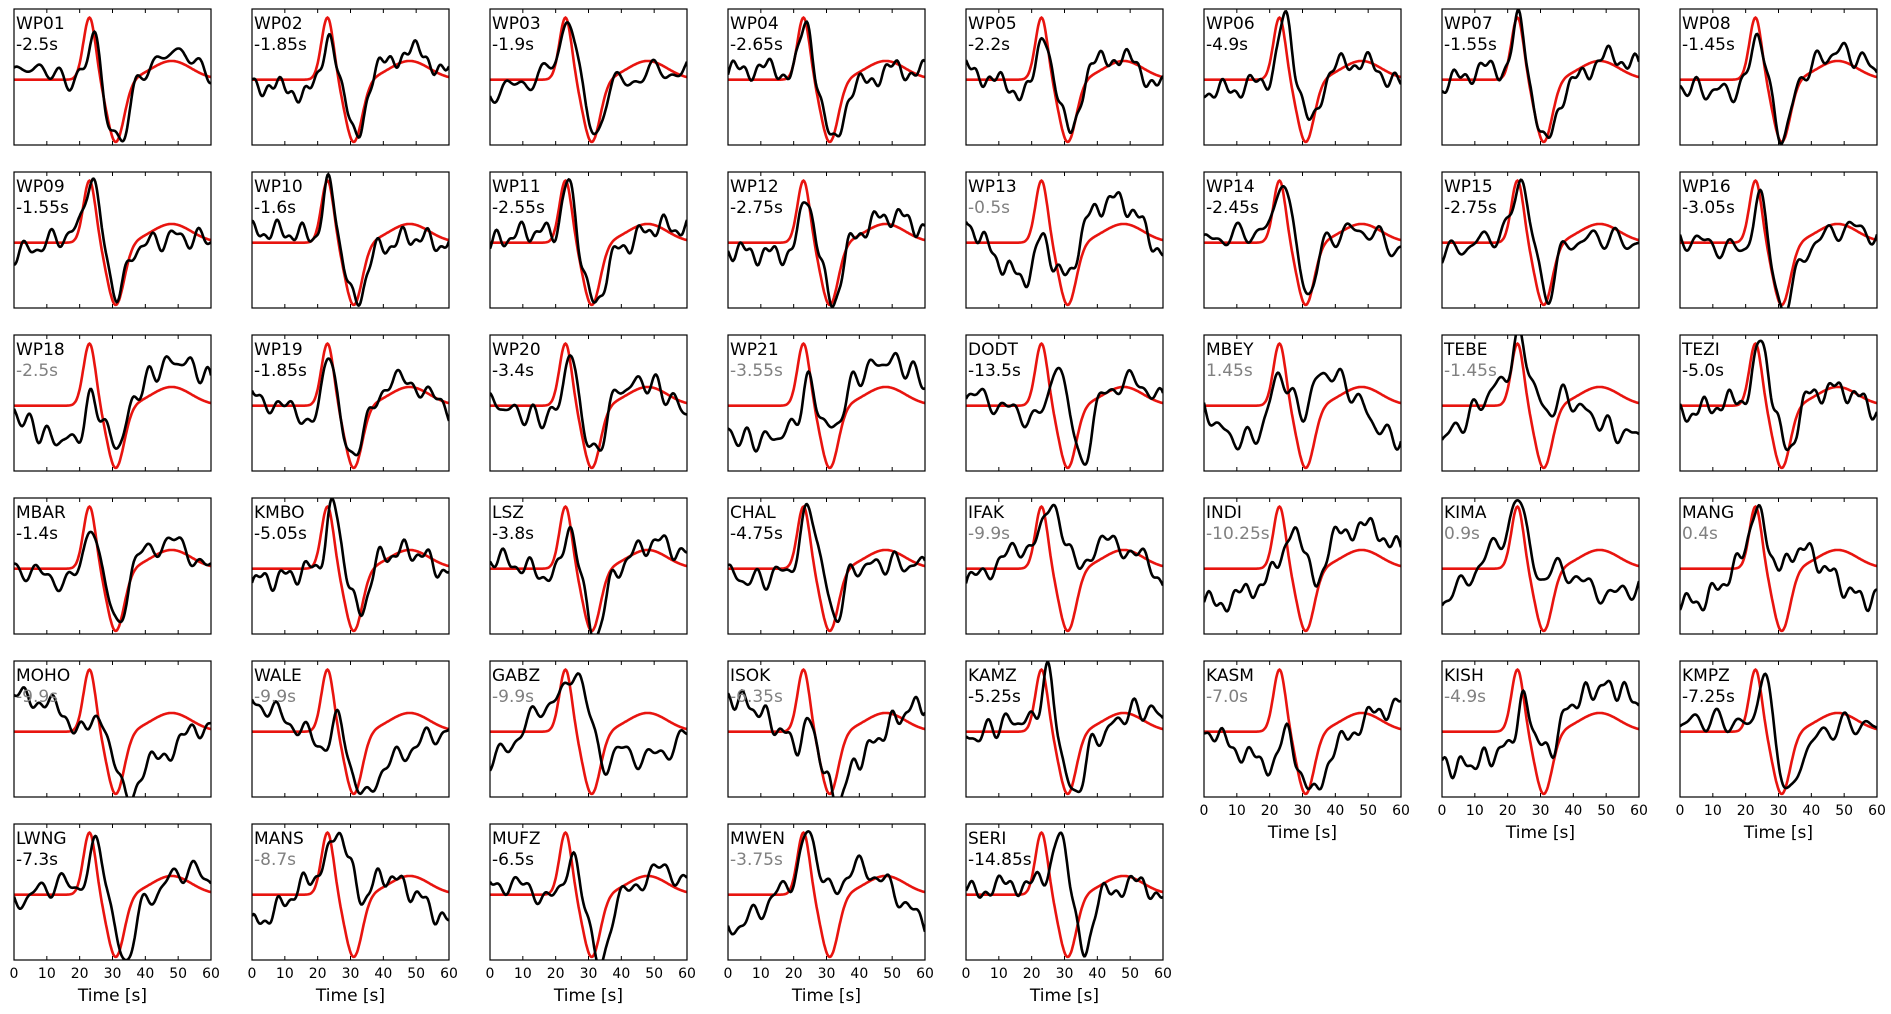 This screenshot has width=1891, height=1014. Describe the element at coordinates (1708, 208) in the screenshot. I see `time-shift-label: -3.05s` at that location.